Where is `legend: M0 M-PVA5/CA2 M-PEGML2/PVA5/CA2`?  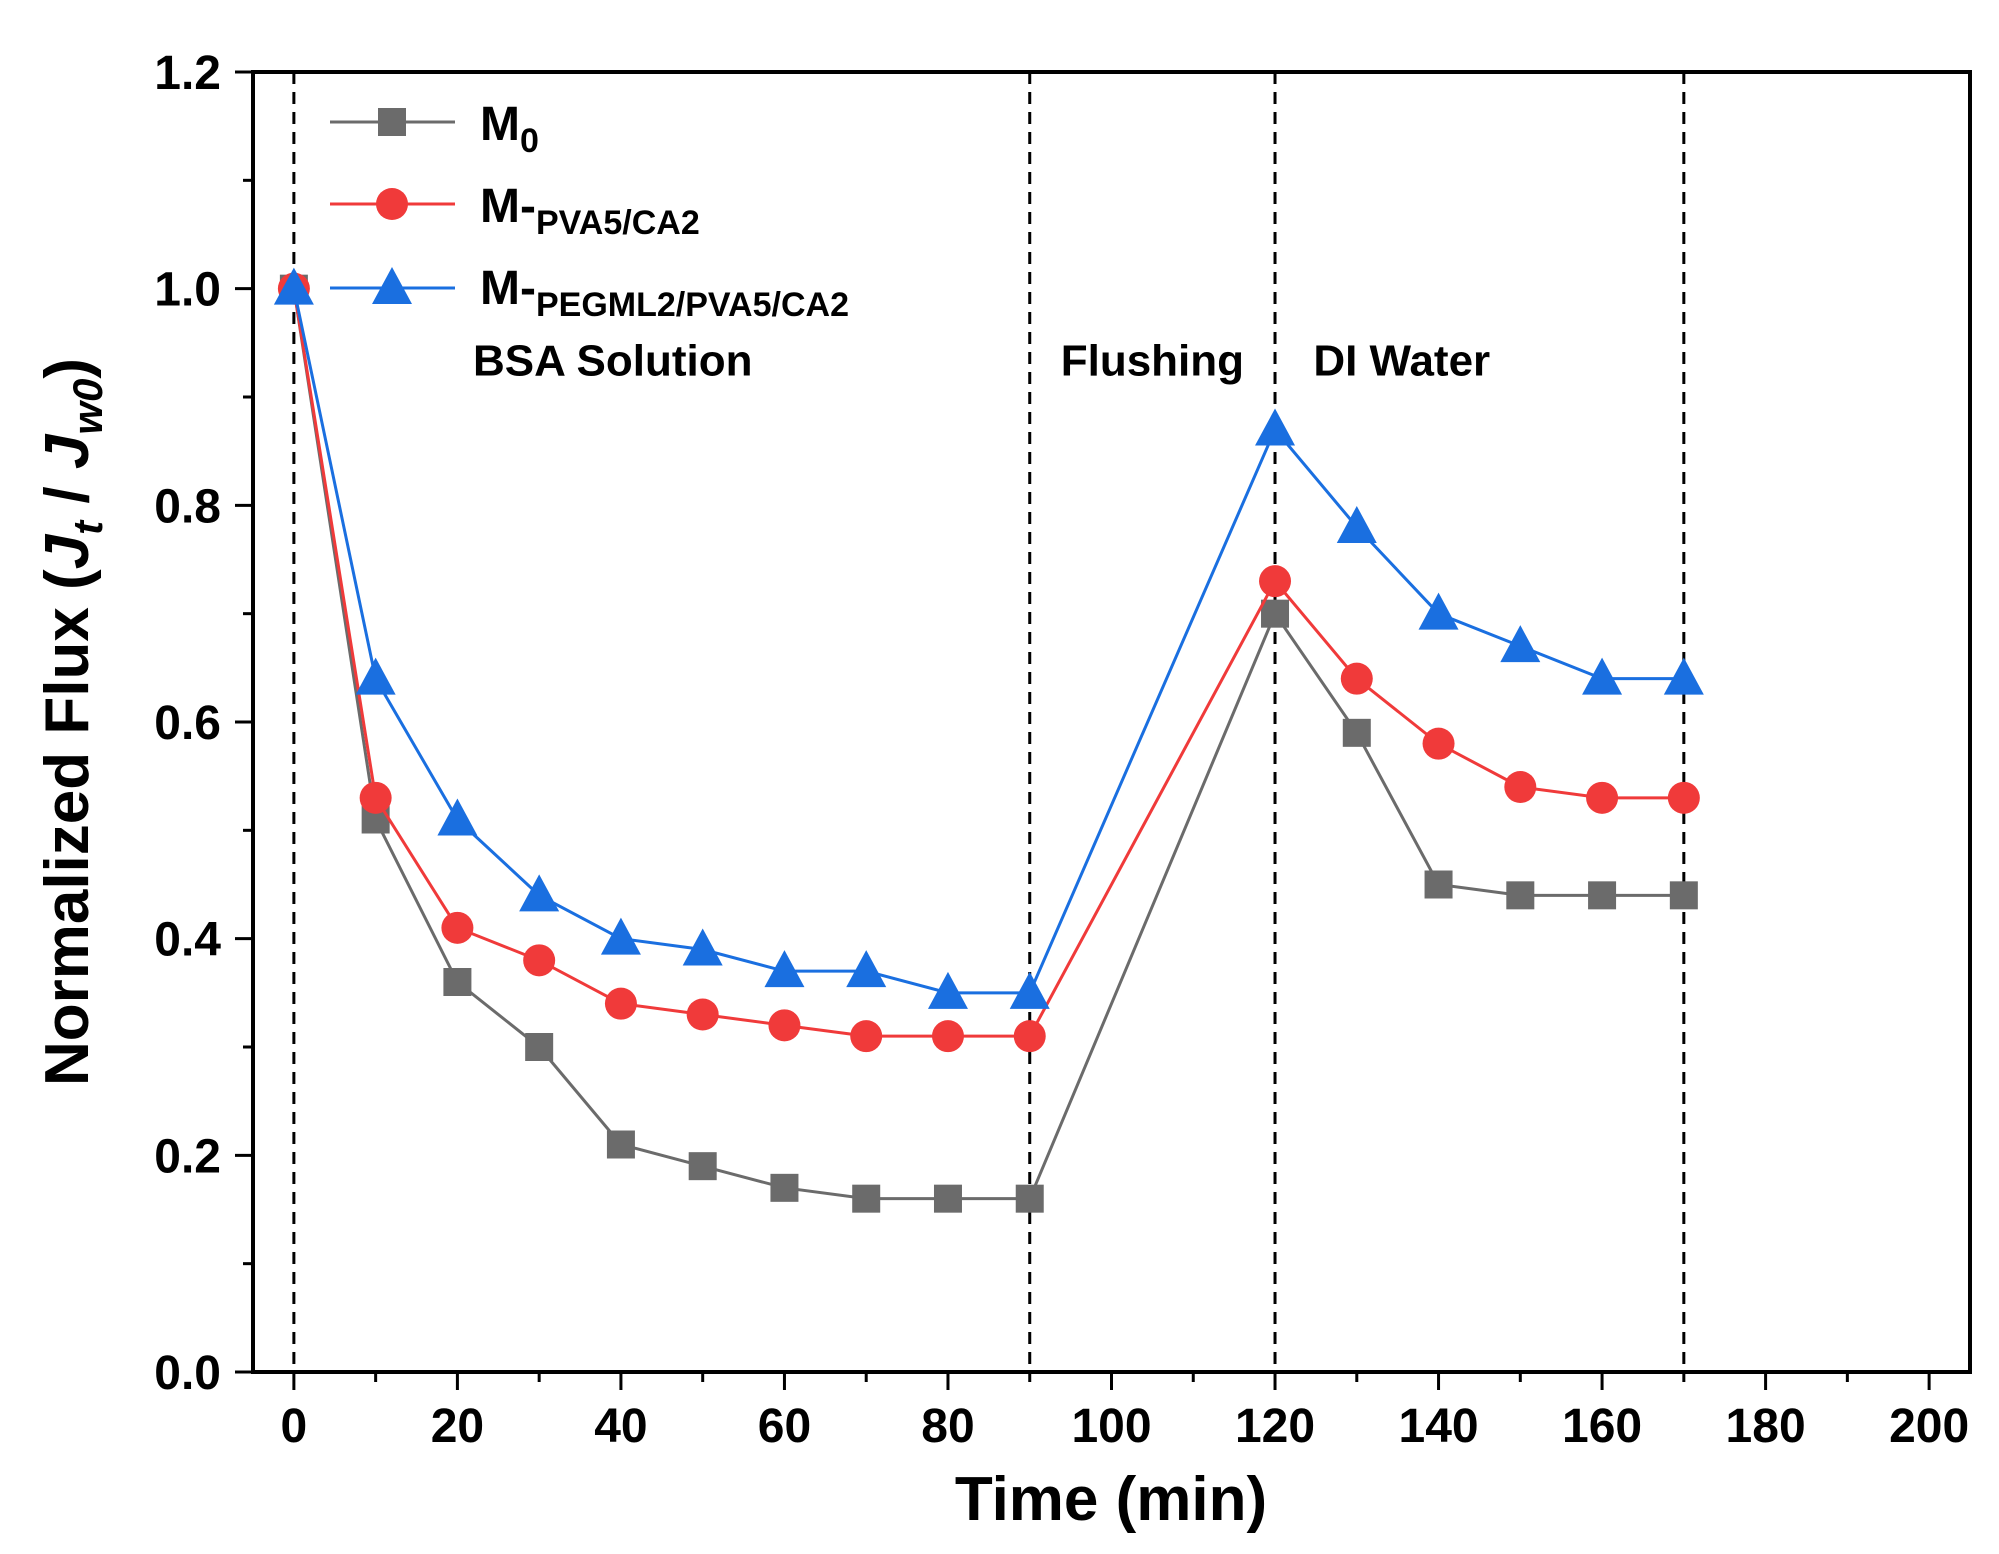 legend: M0 M-PVA5/CA2 M-PEGML2/PVA5/CA2 is located at coordinates (589, 211).